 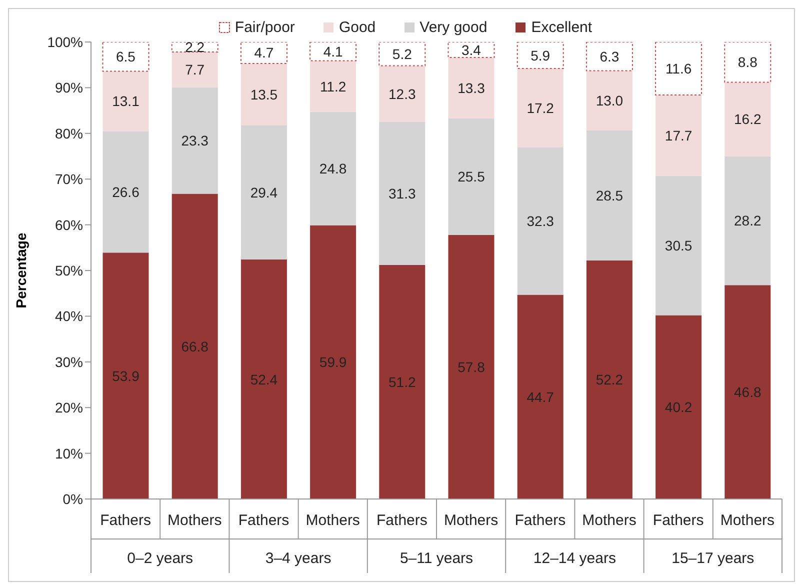 What do you see at coordinates (264, 27) in the screenshot?
I see `legend-label: Fair/poor` at bounding box center [264, 27].